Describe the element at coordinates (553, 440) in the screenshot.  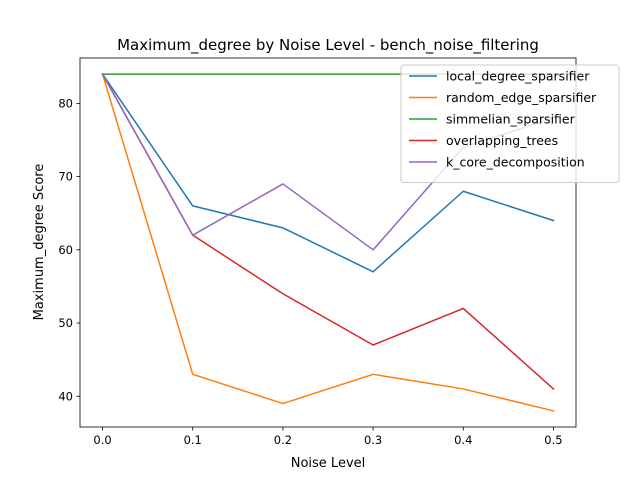
I see `x-tick-label: 0.5` at that location.